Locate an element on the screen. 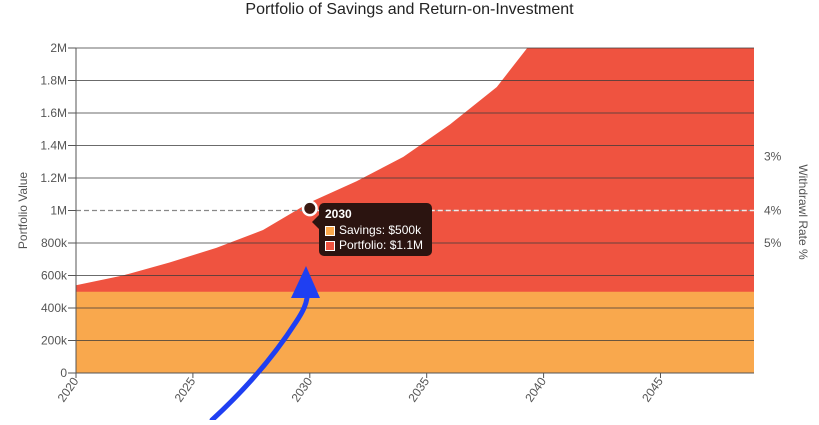 The image size is (819, 425). y-tick-label: 1.4M is located at coordinates (53, 146).